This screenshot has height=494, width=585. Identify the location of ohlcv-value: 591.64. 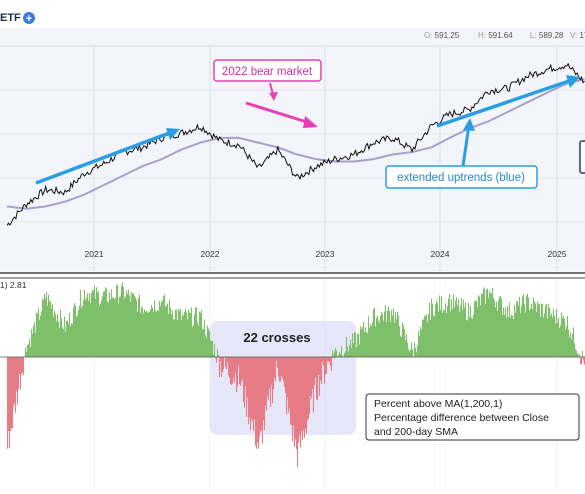
(500, 35).